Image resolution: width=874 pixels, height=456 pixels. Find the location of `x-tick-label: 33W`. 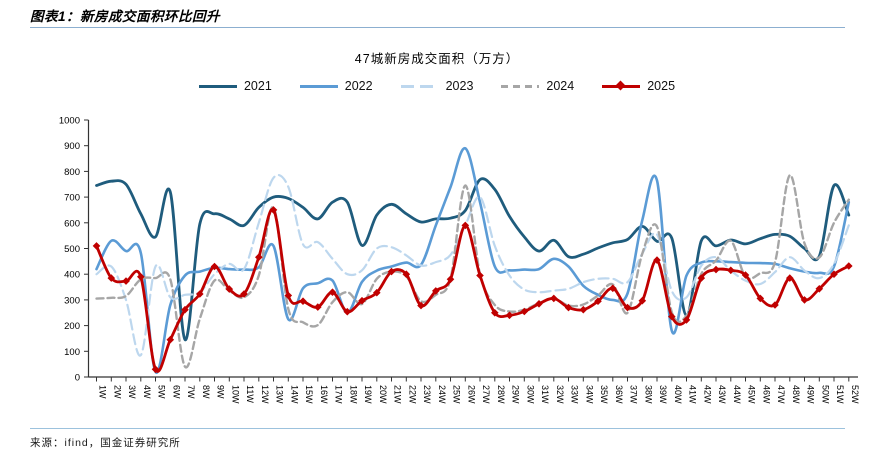

x-tick-label: 33W is located at coordinates (575, 394).